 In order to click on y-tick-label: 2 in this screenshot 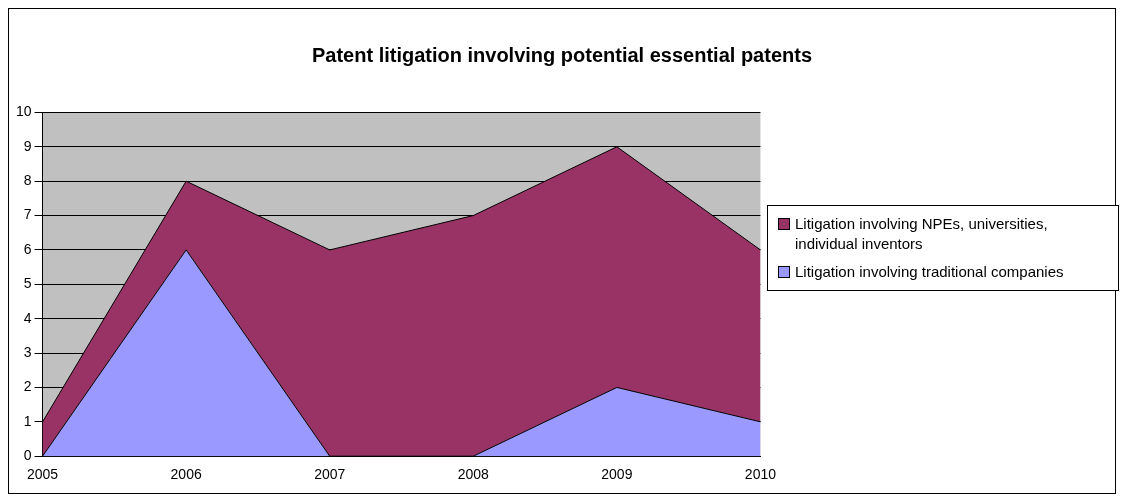, I will do `click(27, 386)`.